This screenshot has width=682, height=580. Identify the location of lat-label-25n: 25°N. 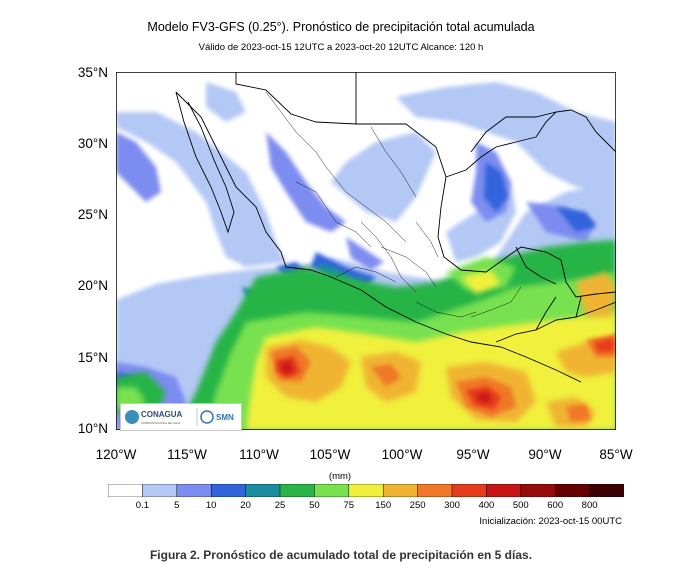
(92, 214).